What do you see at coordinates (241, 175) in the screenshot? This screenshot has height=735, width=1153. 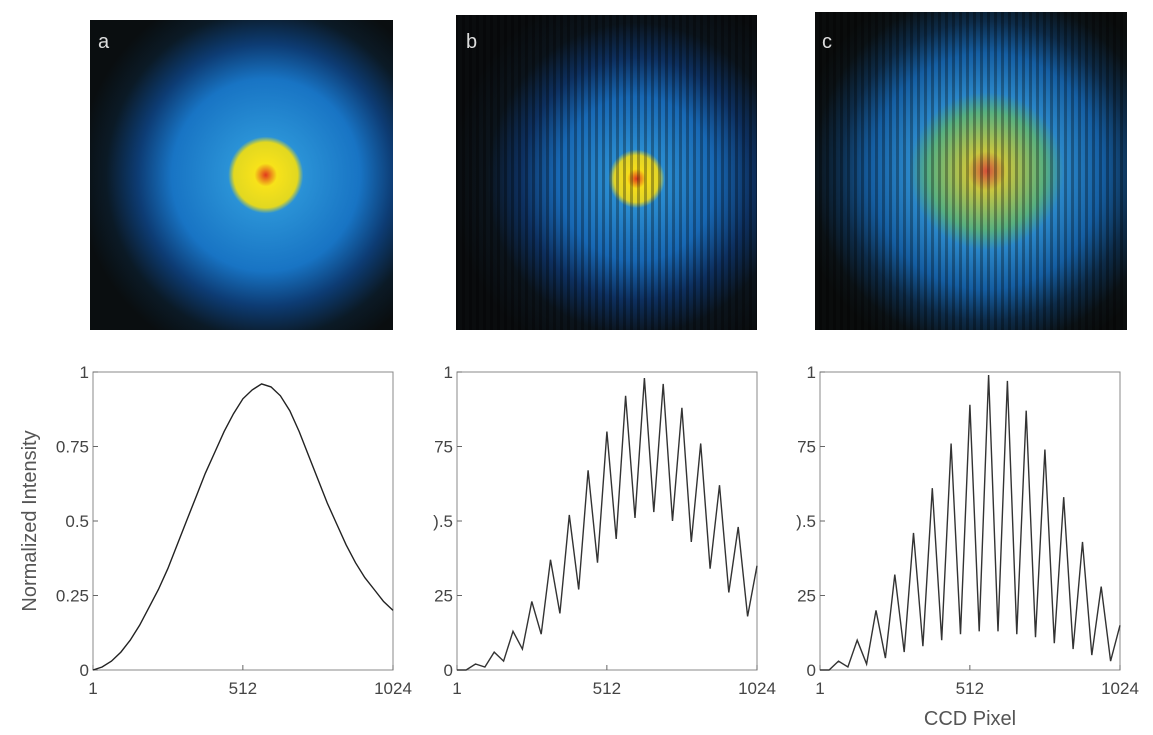 I see `image-a: a` at bounding box center [241, 175].